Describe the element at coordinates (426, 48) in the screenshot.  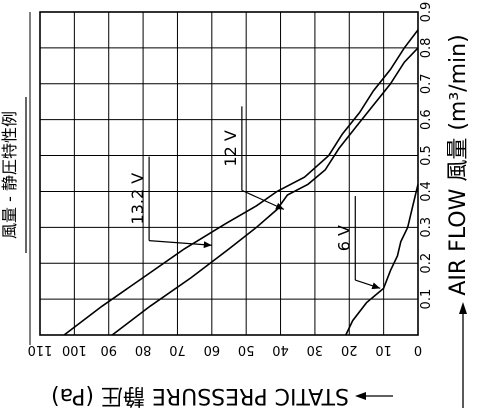
I see `x-tick-label: 0.8` at that location.